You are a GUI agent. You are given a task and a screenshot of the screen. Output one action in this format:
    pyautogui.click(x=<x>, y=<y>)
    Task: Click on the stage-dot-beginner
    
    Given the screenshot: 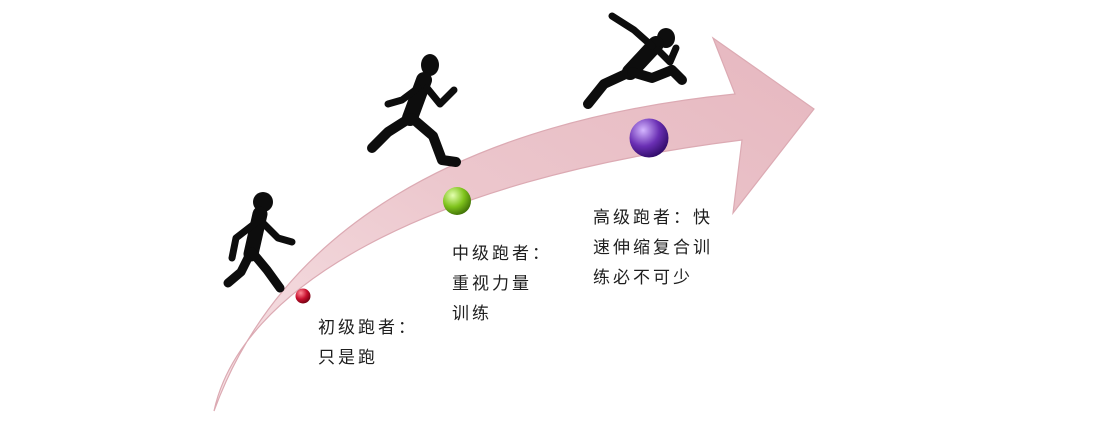 What is the action you would take?
    pyautogui.click(x=303, y=296)
    